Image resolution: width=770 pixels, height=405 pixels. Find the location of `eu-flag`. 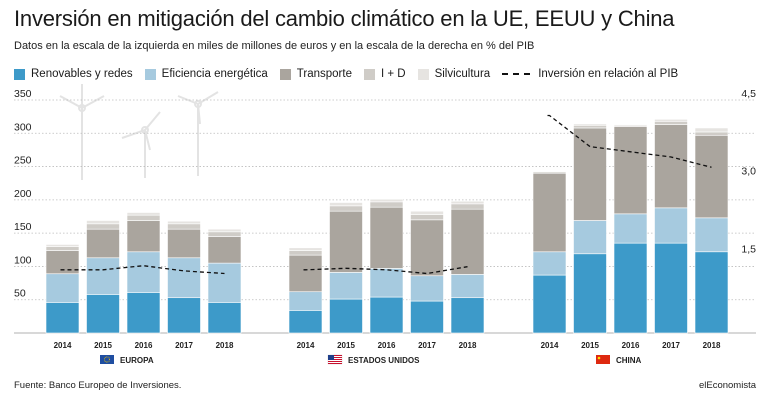

eu-flag is located at coordinates (107, 359).